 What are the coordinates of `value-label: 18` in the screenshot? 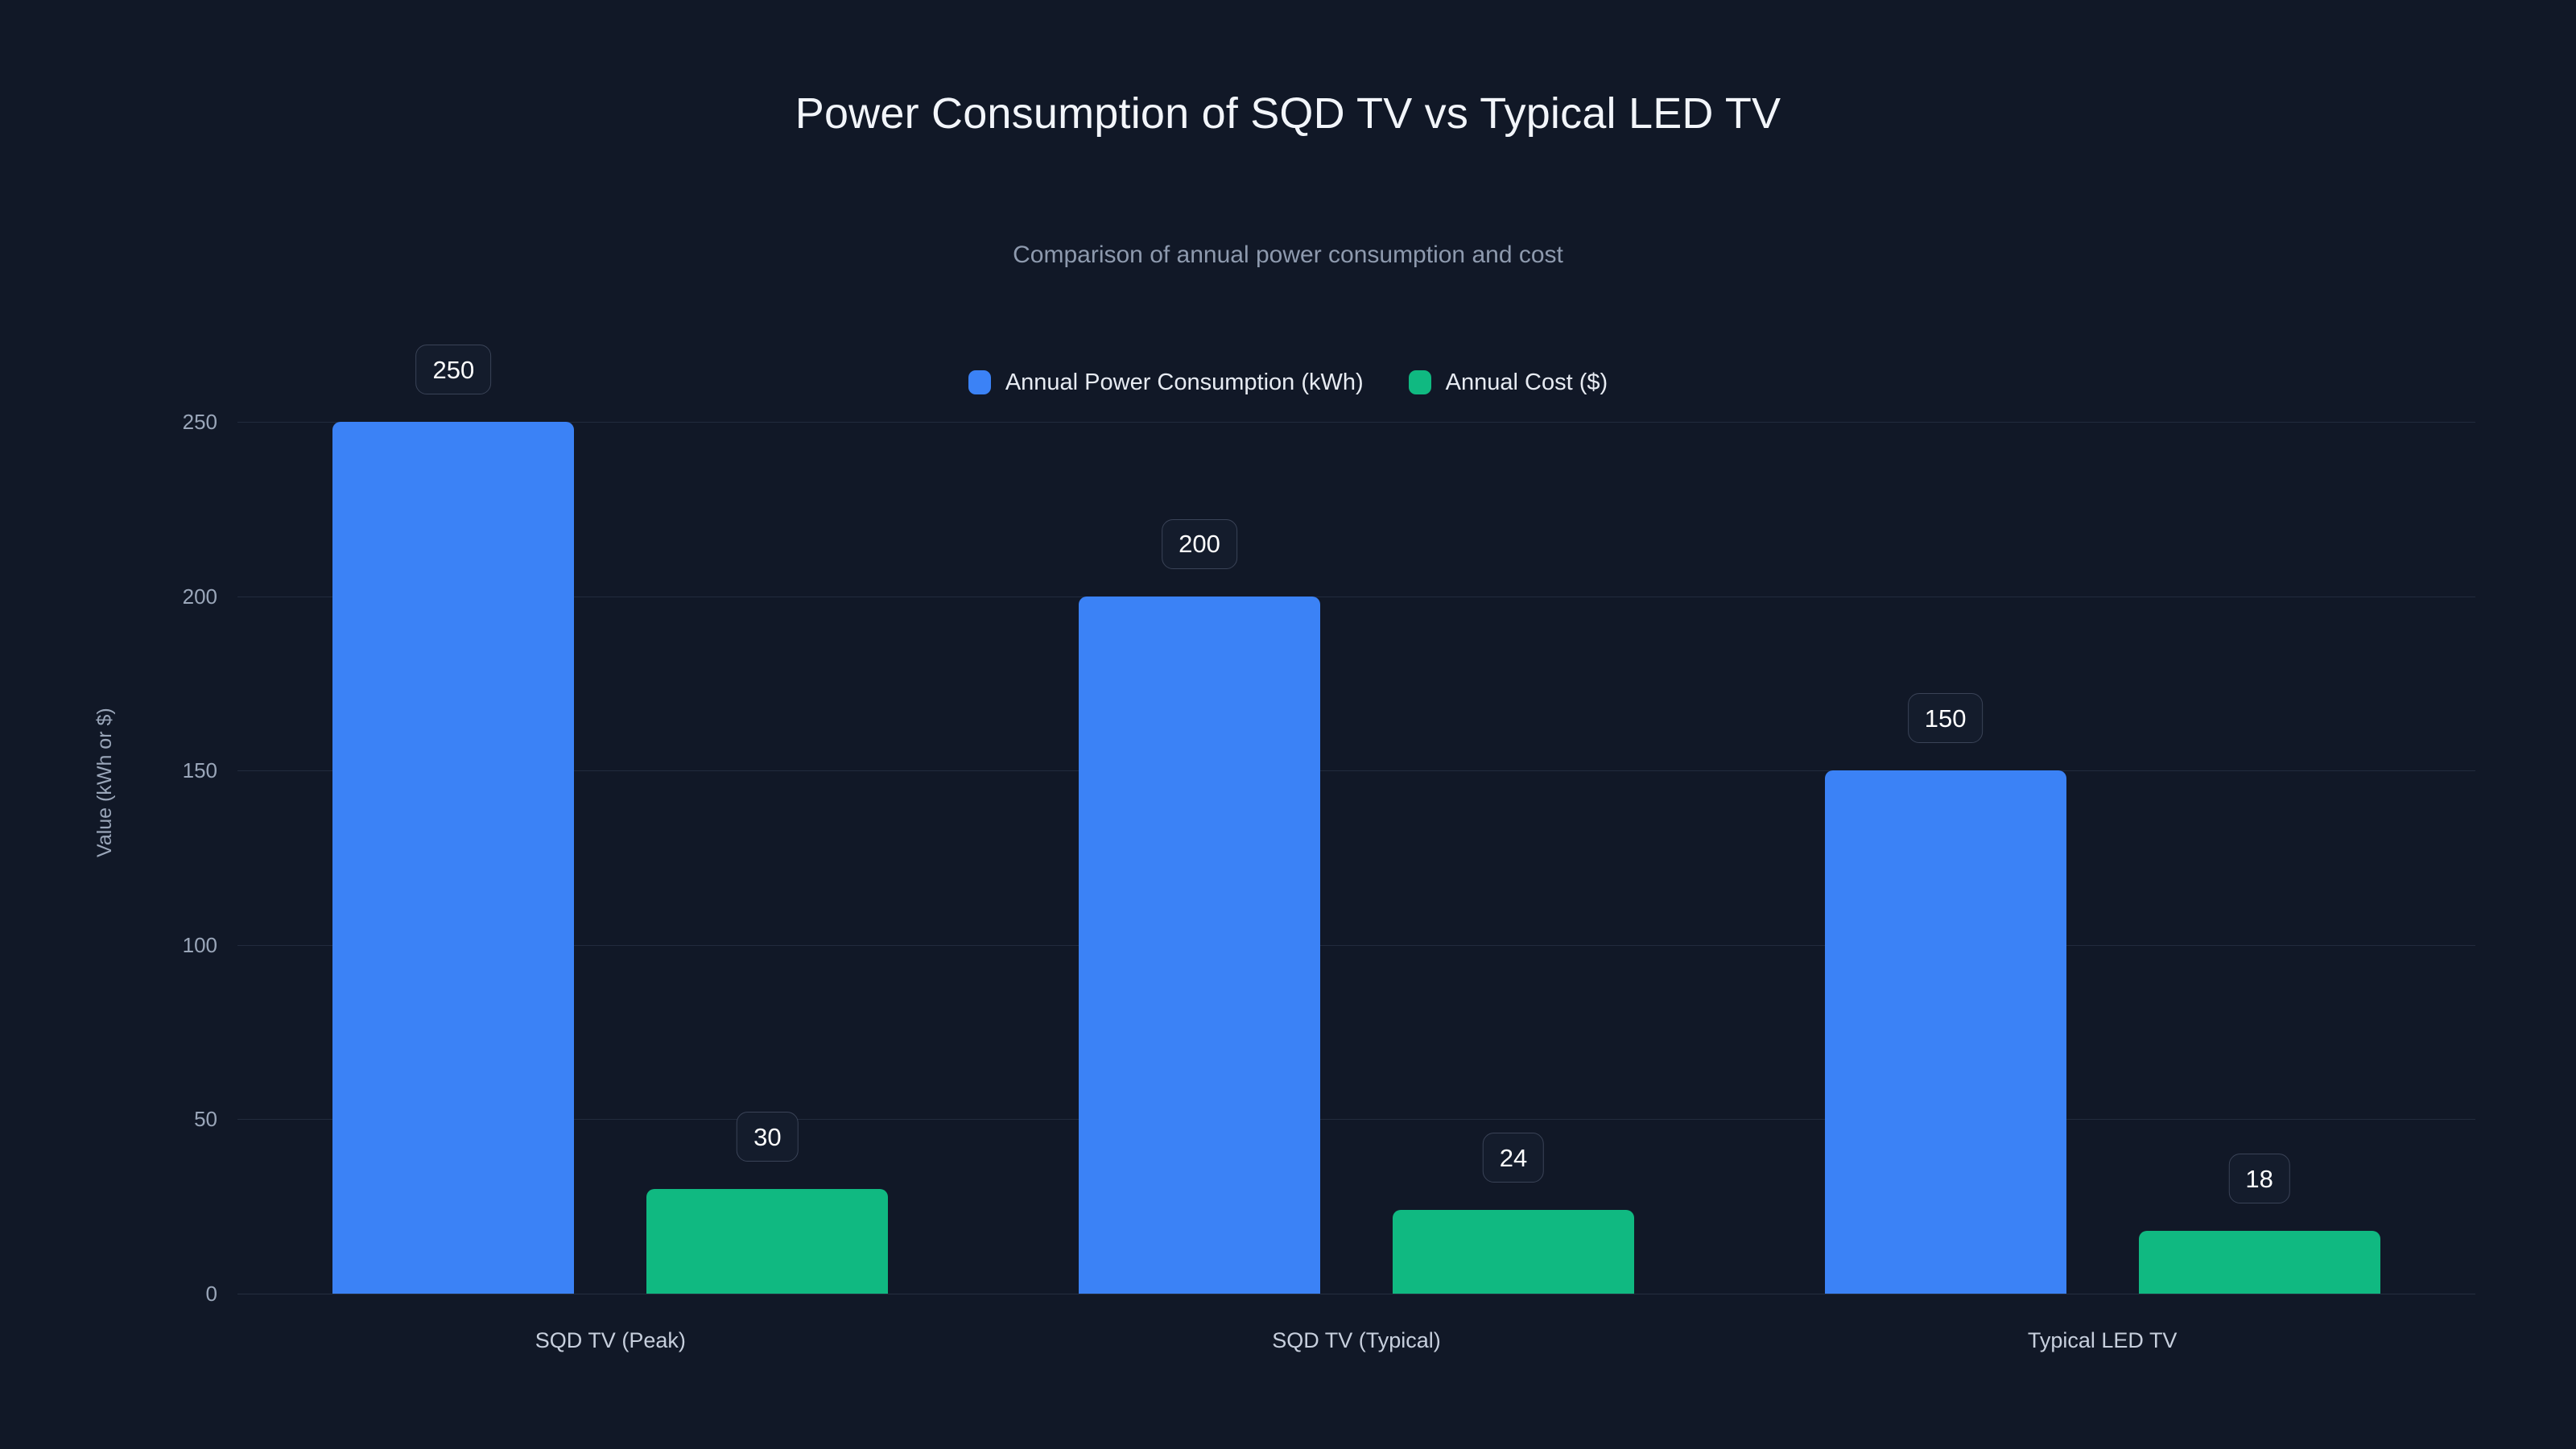 It's located at (2259, 1179).